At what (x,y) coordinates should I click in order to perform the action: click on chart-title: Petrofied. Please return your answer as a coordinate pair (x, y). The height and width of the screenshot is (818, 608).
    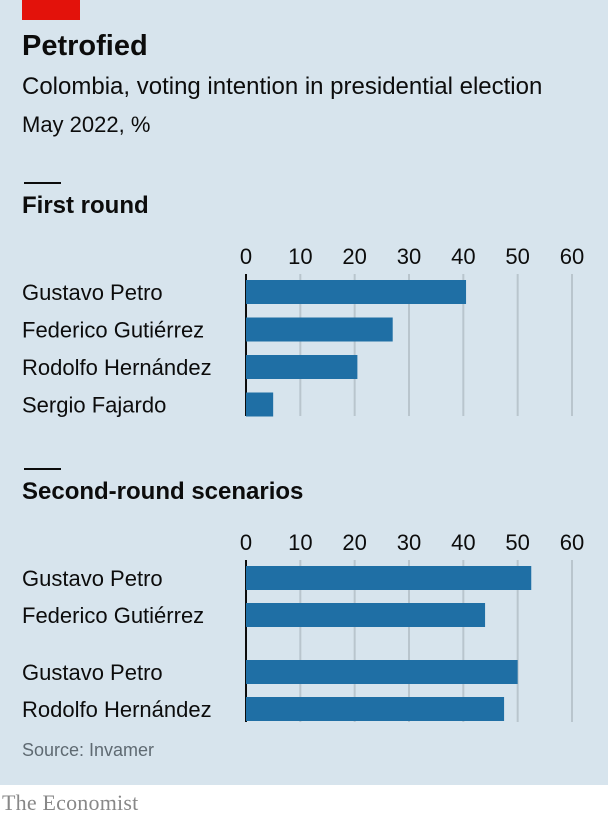
    Looking at the image, I should click on (85, 46).